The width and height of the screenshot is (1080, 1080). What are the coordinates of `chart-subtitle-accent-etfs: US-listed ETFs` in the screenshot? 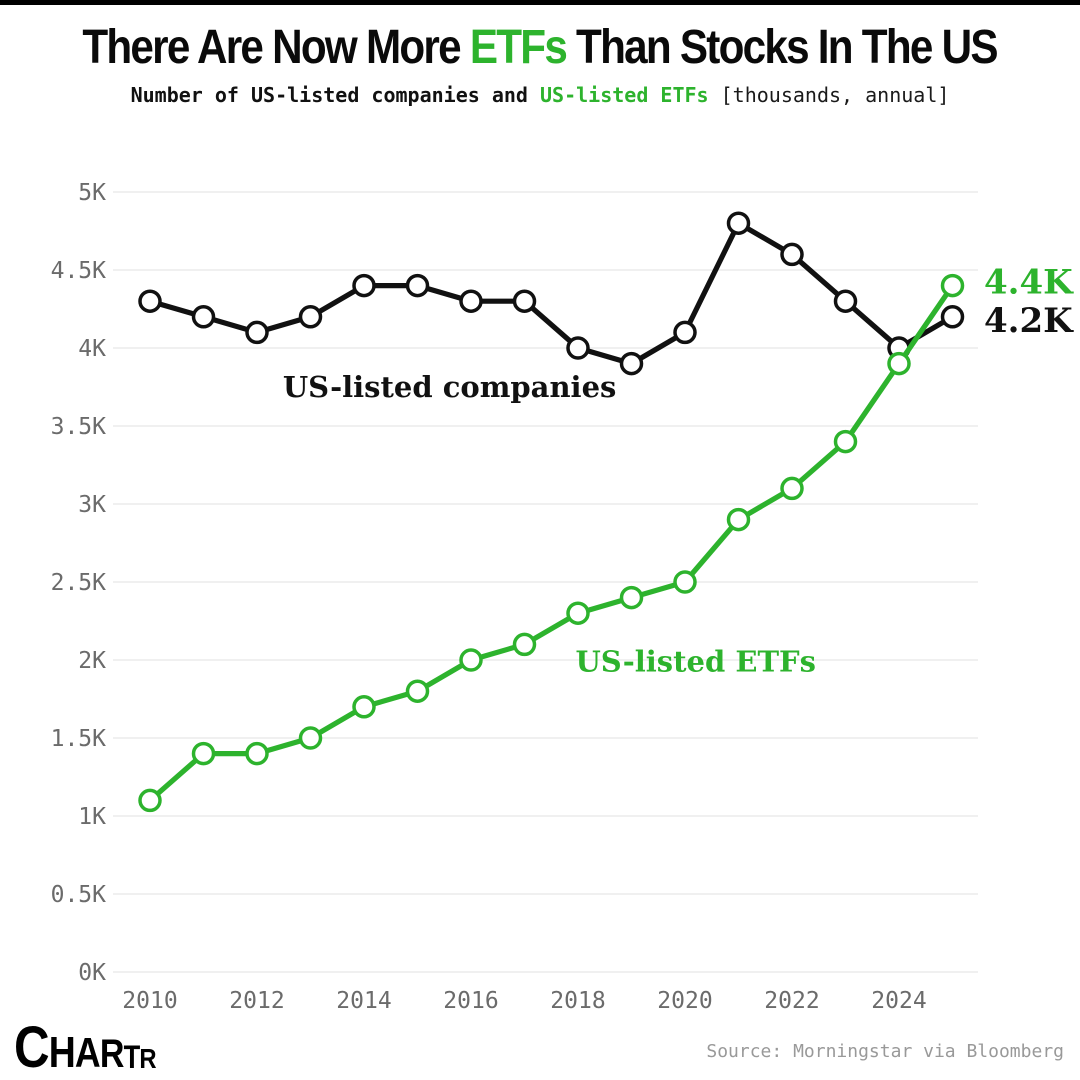 It's located at (624, 94).